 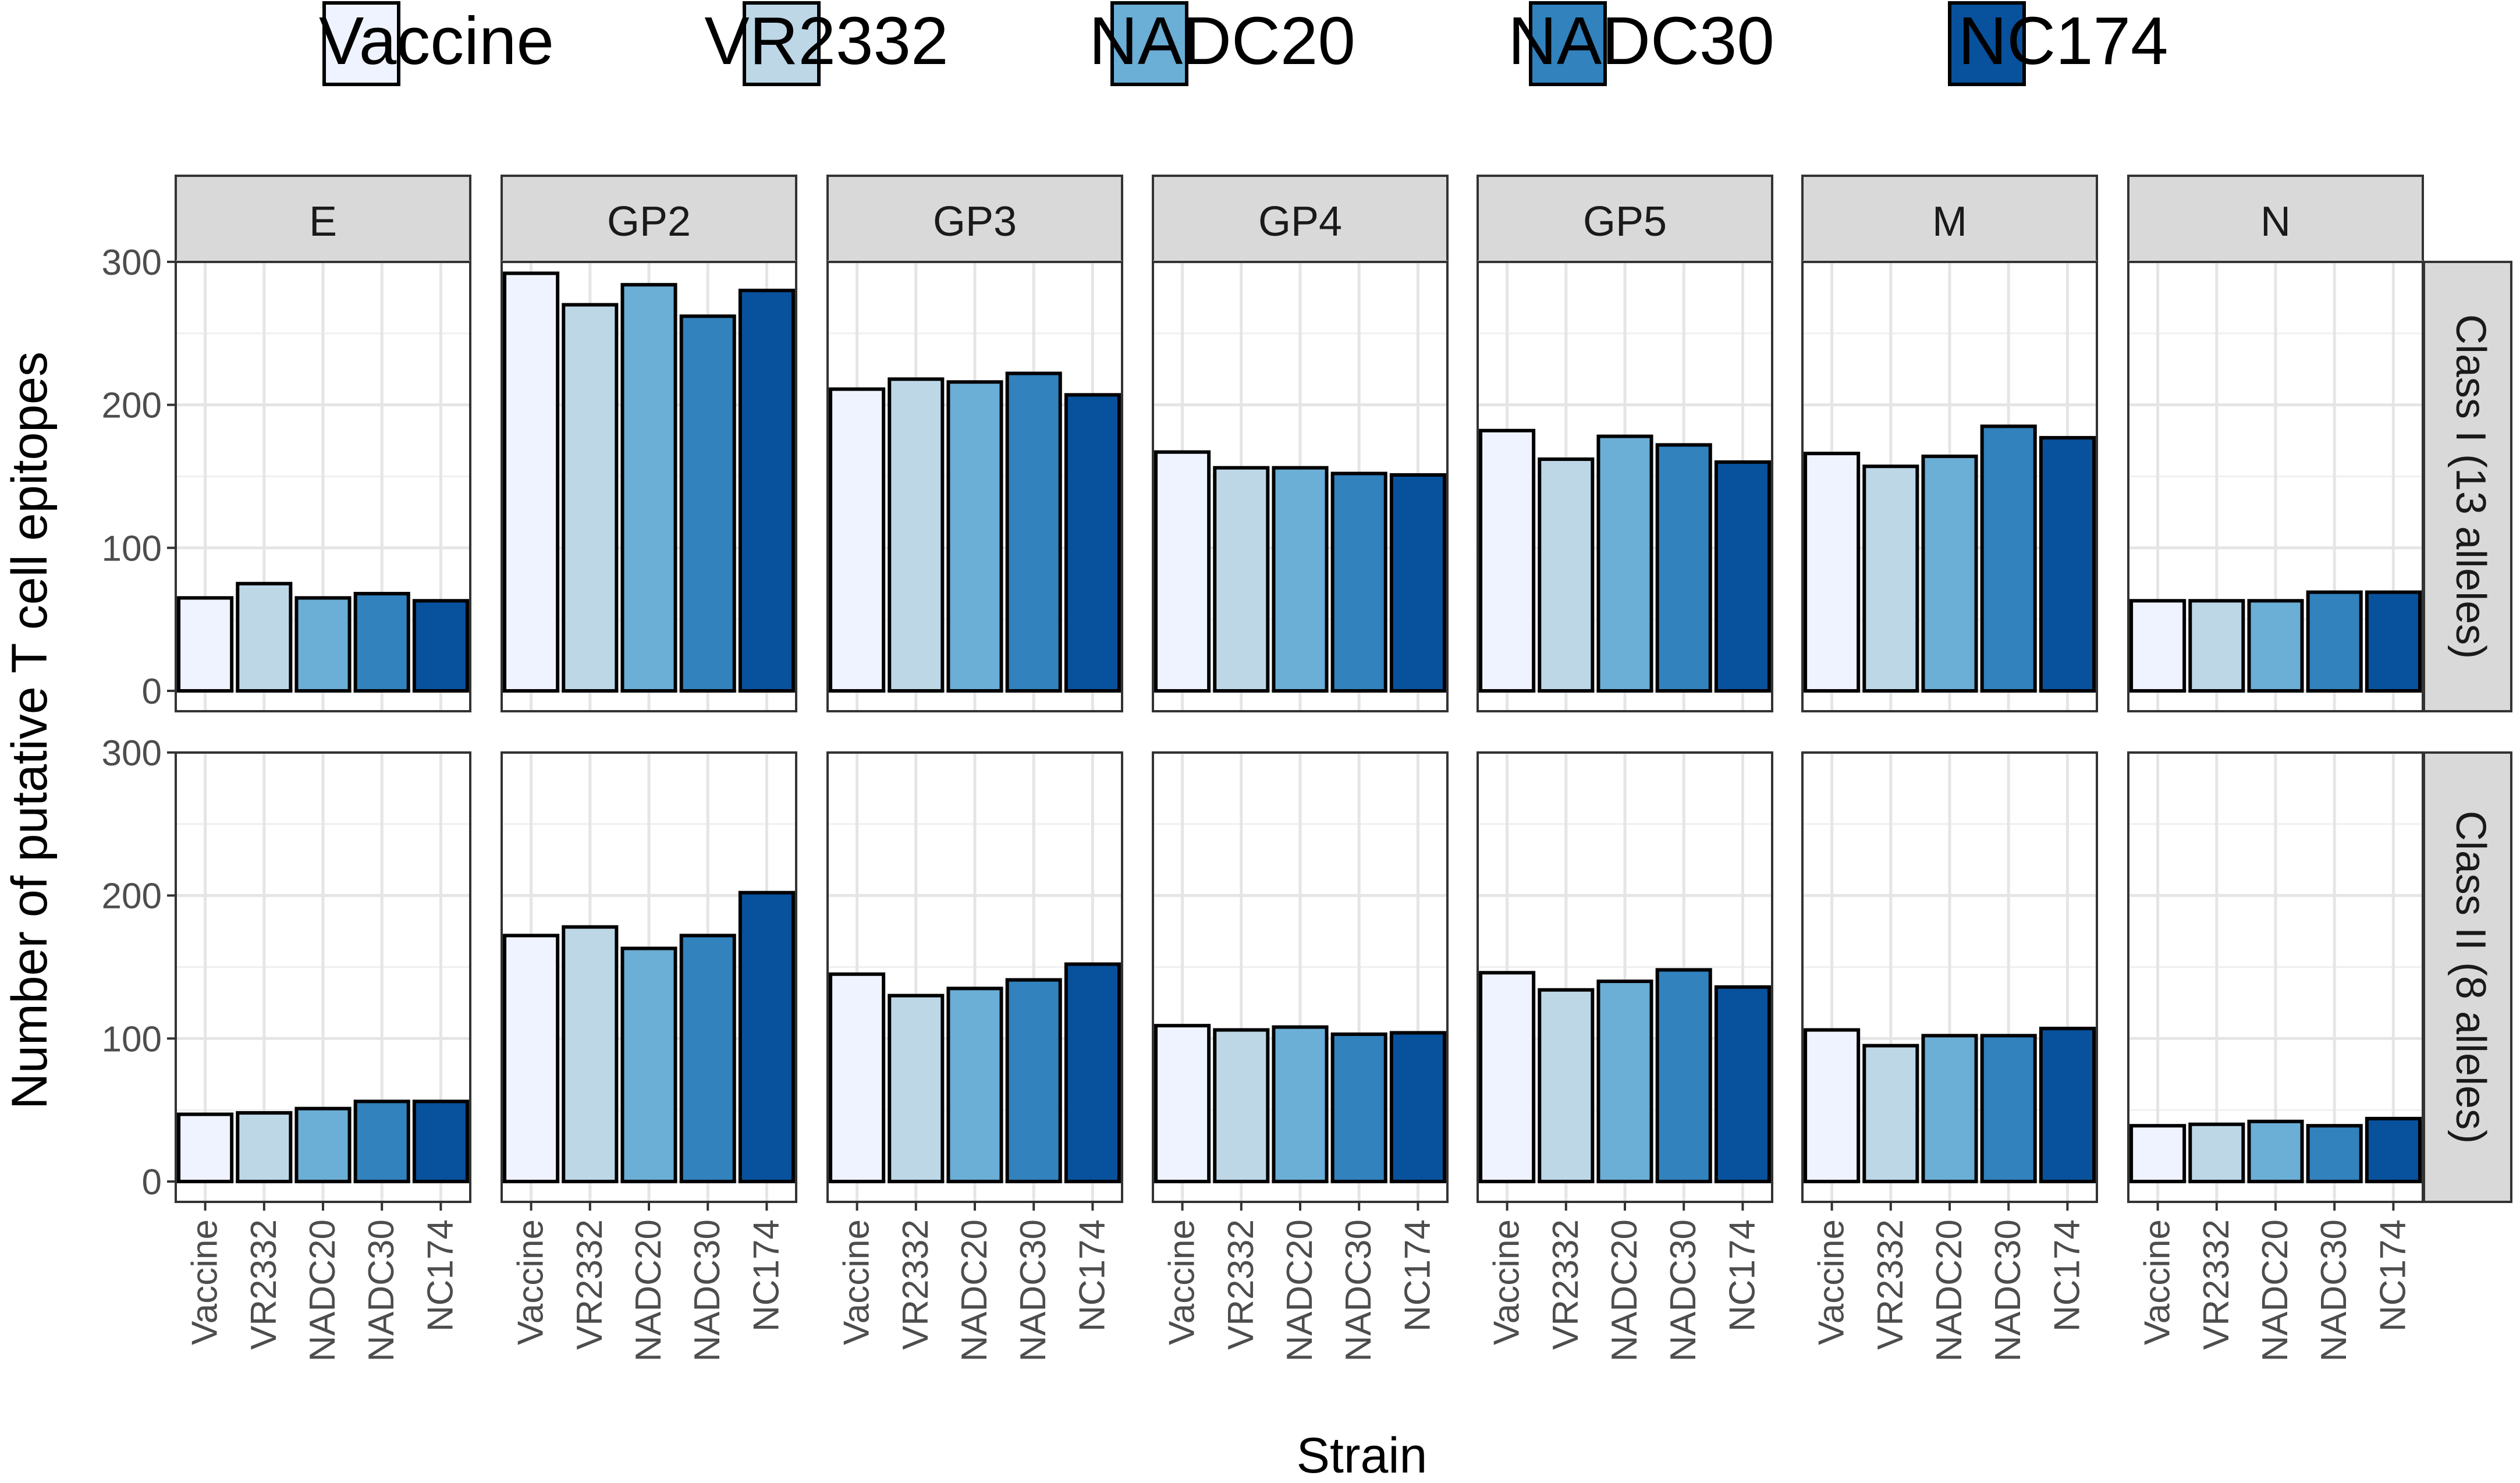 I want to click on bar-gp3-class-i-13-alleles-vaccine, so click(x=857, y=540).